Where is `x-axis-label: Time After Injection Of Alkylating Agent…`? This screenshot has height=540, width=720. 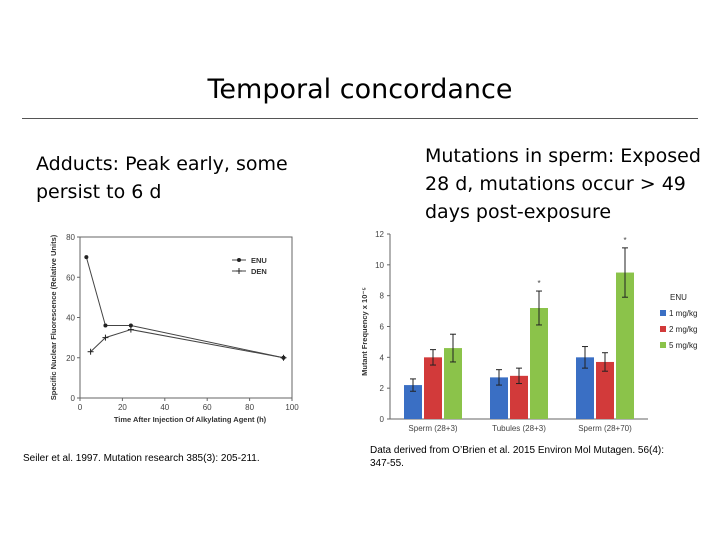
x-axis-label: Time After Injection Of Alkylating Agent… is located at coordinates (190, 419).